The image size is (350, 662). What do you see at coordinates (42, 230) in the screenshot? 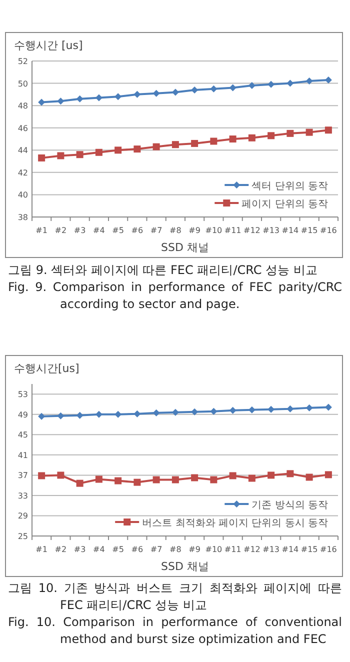
I see `x-tick-label: #1` at bounding box center [42, 230].